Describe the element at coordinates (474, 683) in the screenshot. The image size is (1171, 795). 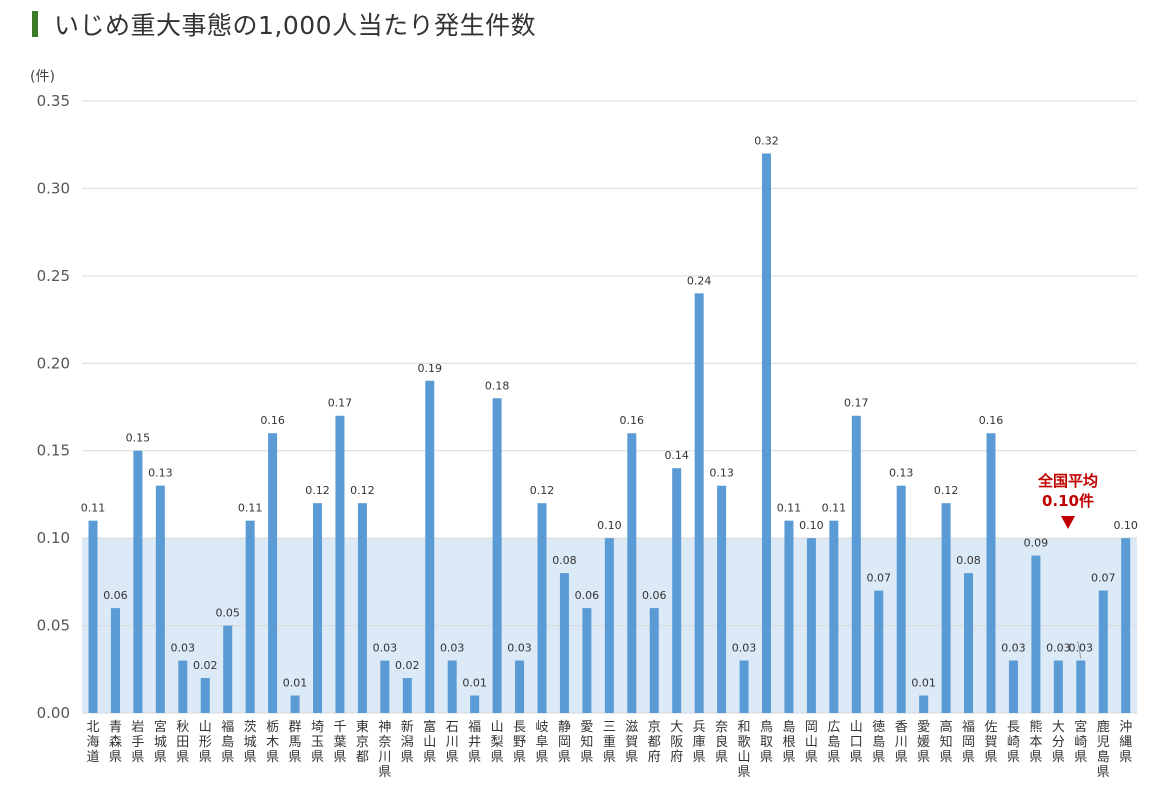
I see `data-label: 0.01` at that location.